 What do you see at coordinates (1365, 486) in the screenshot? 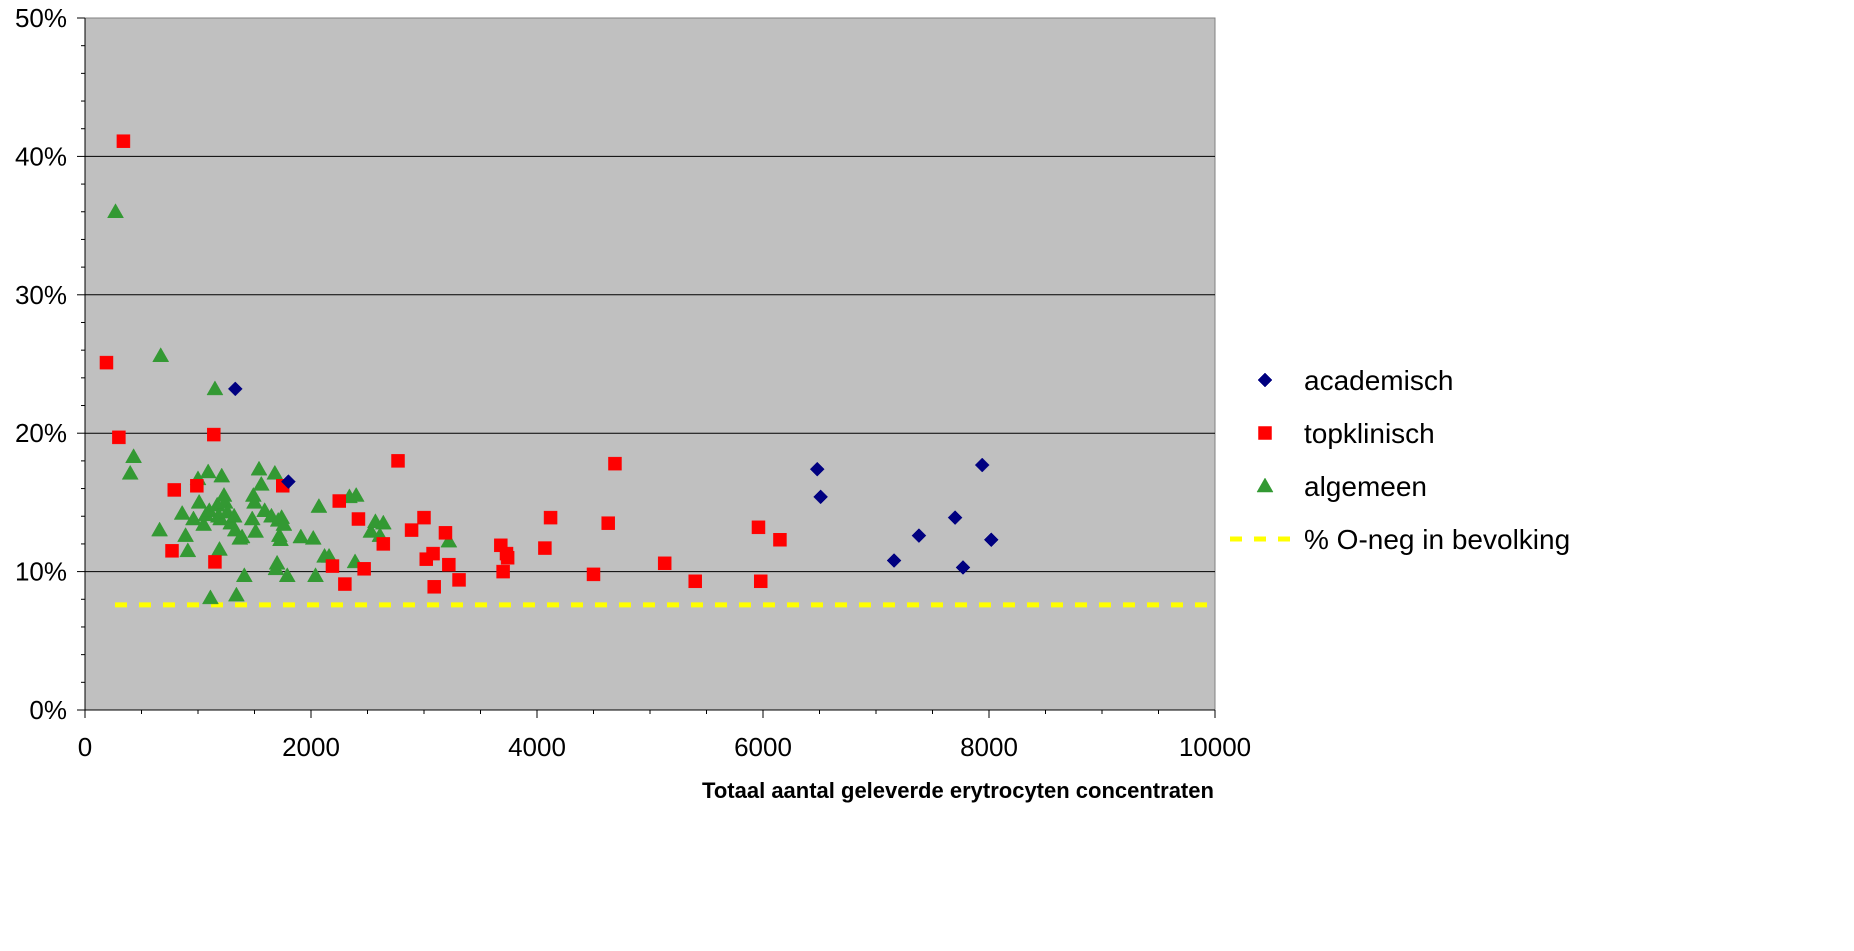
I see `legend-label: algemeen` at bounding box center [1365, 486].